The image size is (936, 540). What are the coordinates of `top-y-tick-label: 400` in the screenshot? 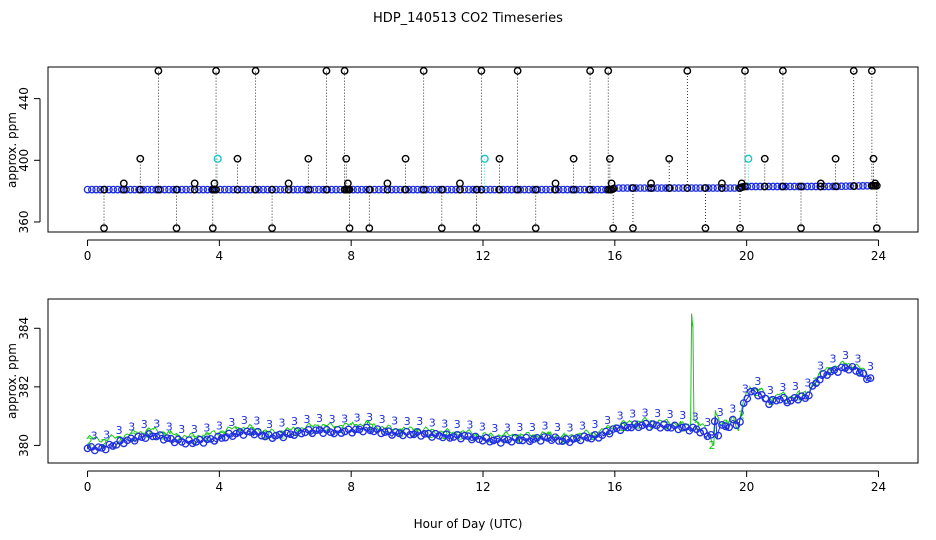 It's located at (24, 160).